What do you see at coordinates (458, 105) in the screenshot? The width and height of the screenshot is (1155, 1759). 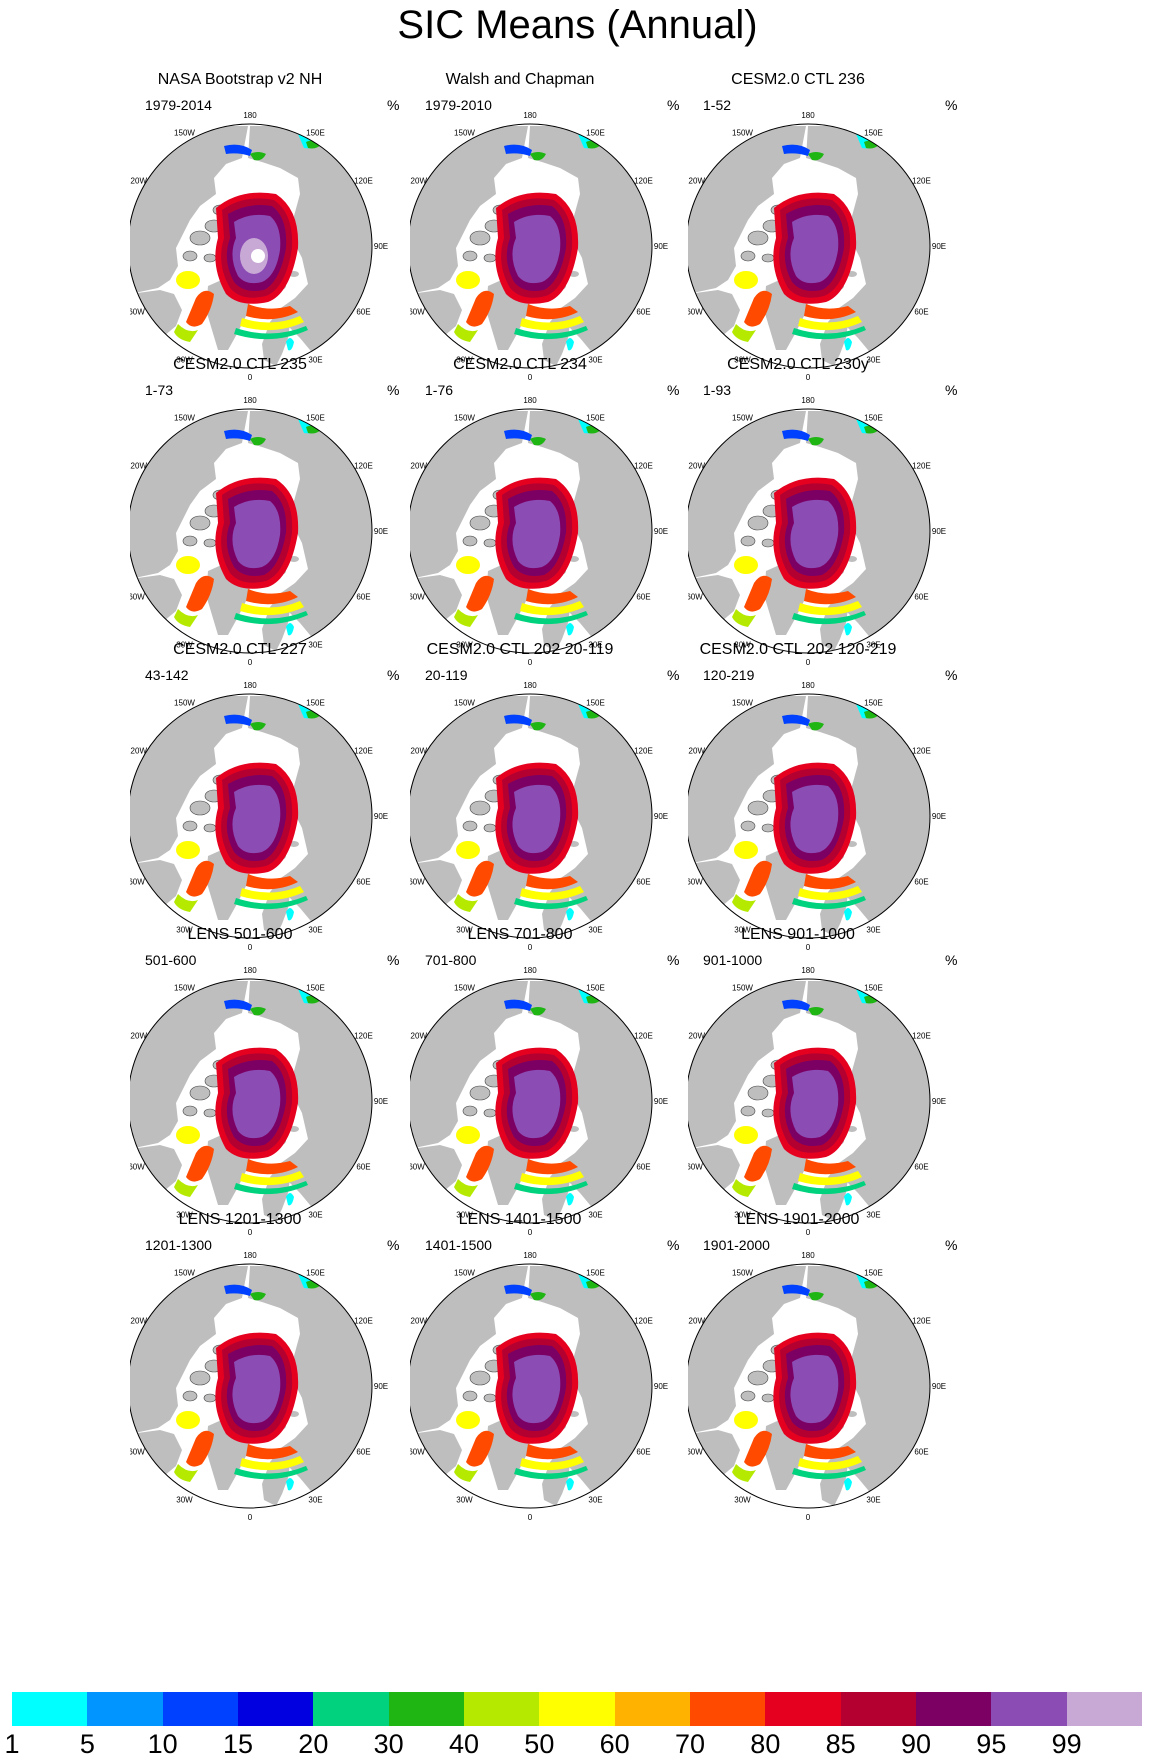 I see `panel-period: 1979-2010` at bounding box center [458, 105].